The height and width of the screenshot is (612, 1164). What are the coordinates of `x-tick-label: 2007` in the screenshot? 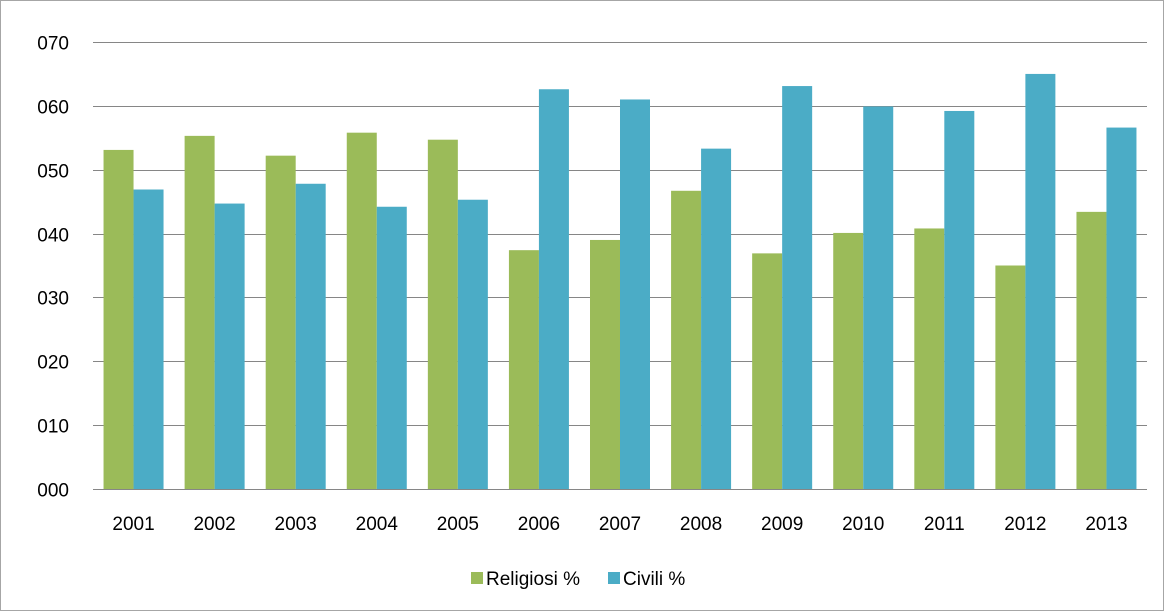 It's located at (620, 524).